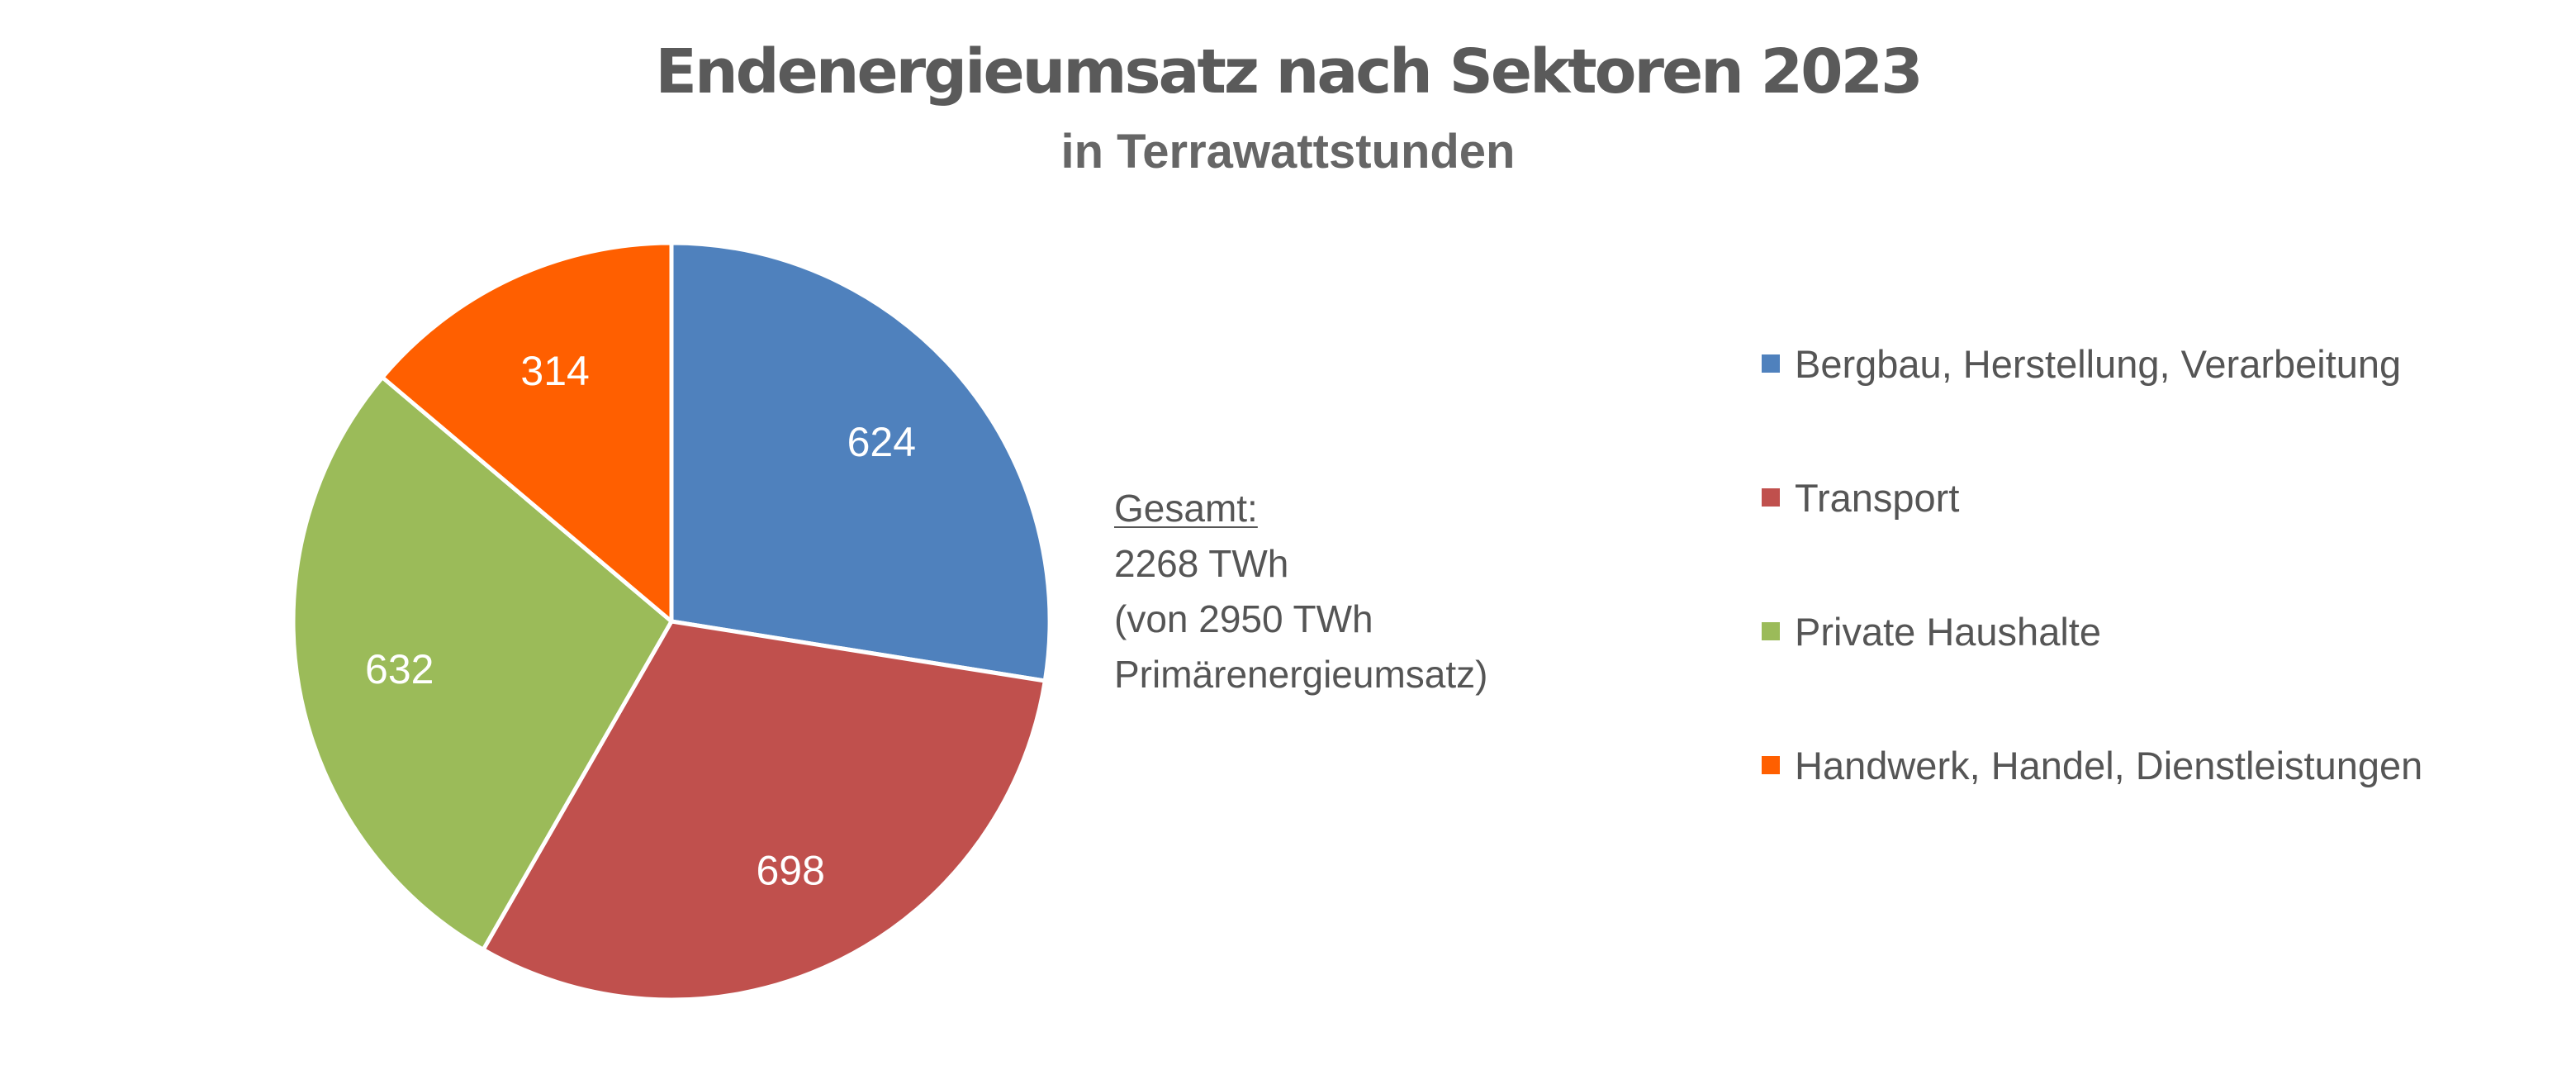 This screenshot has width=2576, height=1075. Describe the element at coordinates (1948, 631) in the screenshot. I see `legend-label: Private Haushalte` at that location.